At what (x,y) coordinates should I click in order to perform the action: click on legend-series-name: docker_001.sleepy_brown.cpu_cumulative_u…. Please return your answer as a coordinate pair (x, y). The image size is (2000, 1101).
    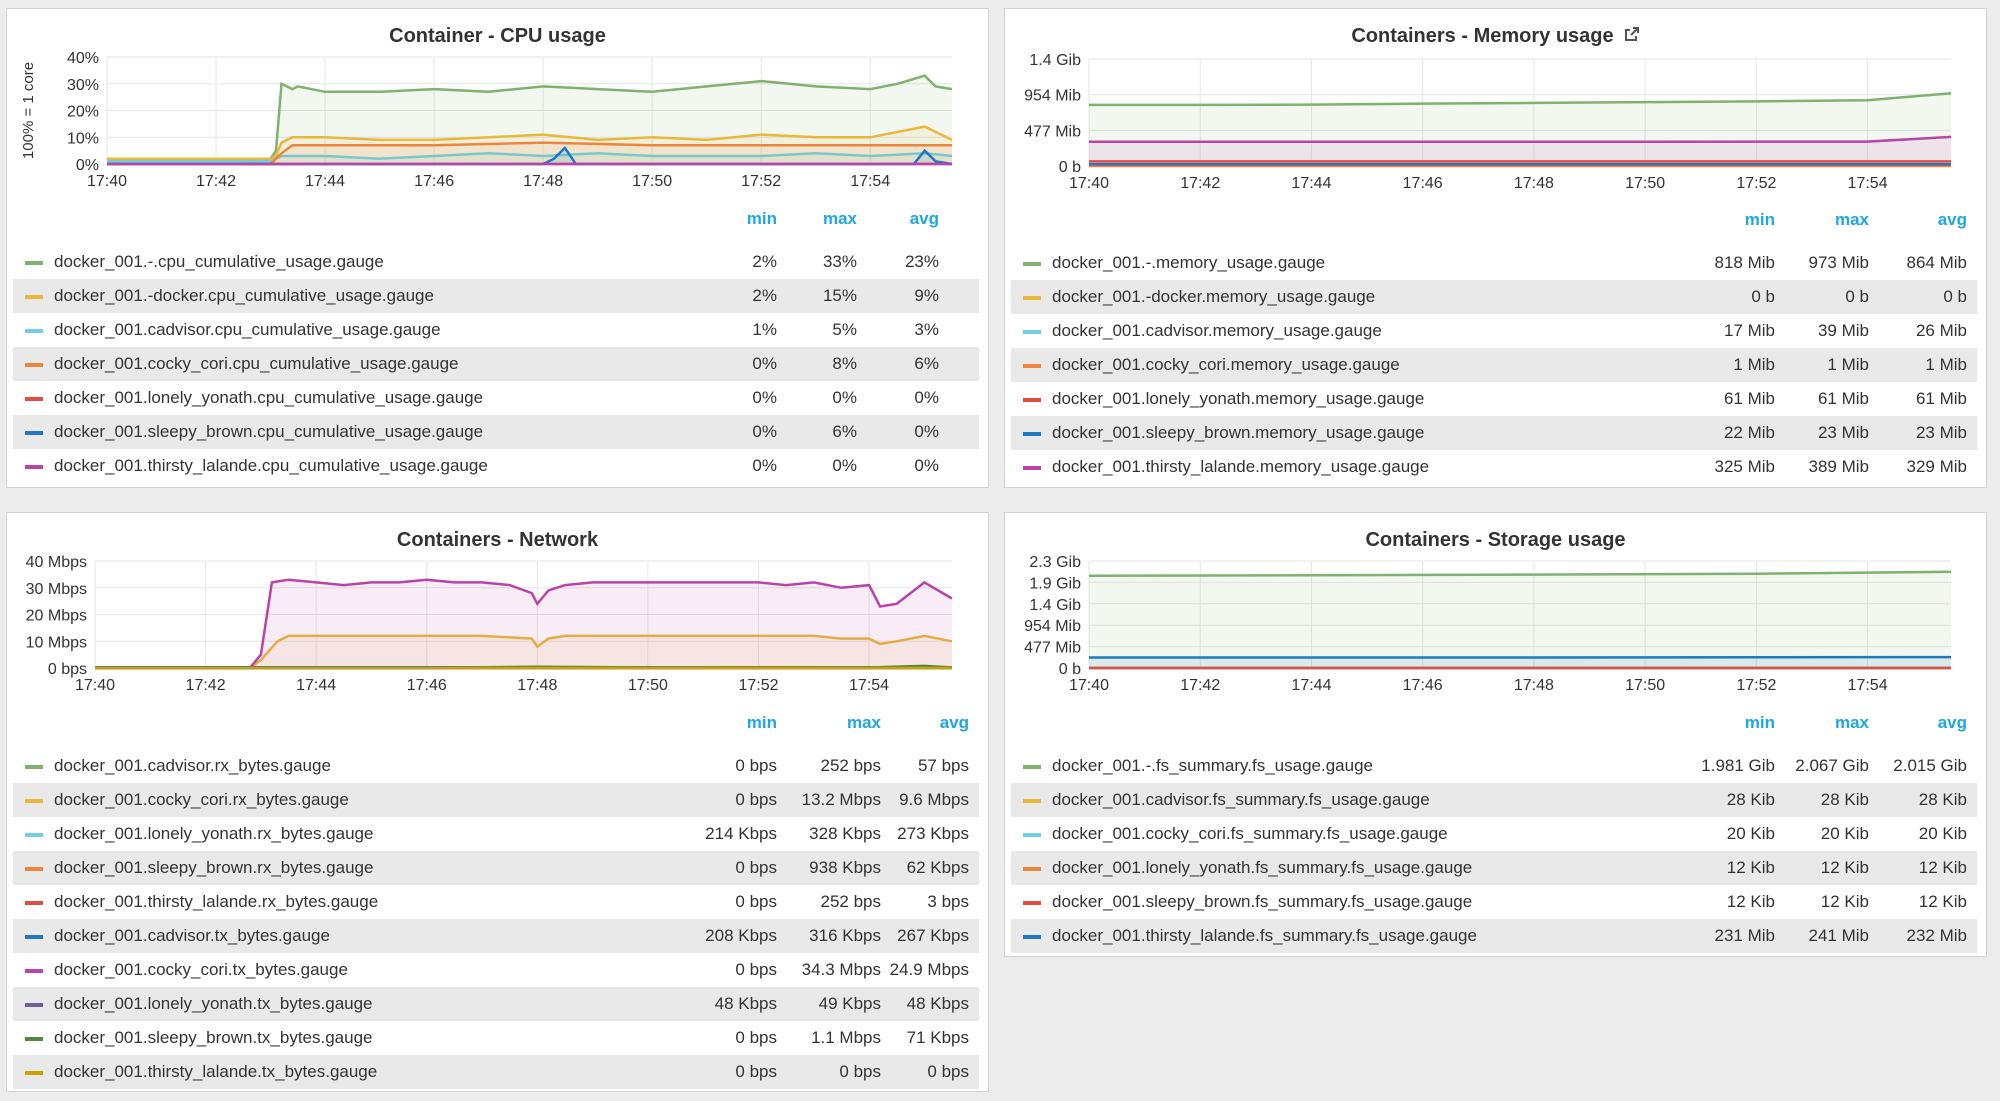
    Looking at the image, I should click on (269, 431).